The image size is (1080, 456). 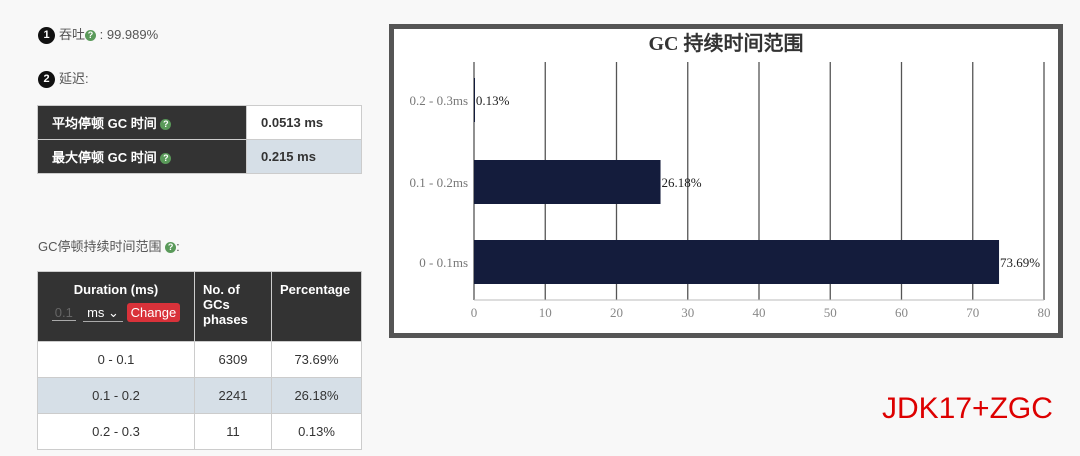 What do you see at coordinates (199, 431) in the screenshot?
I see `table-row: 0.2 - 0.3 11 0.13%` at bounding box center [199, 431].